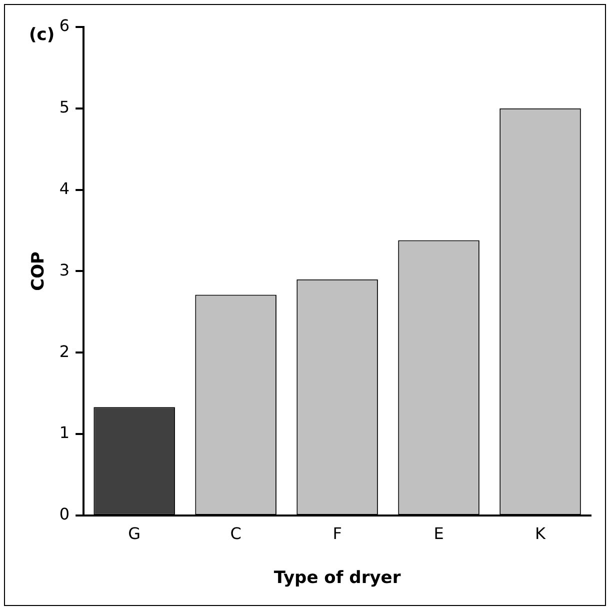 The image size is (612, 610). Describe the element at coordinates (134, 534) in the screenshot. I see `x-tick-label: G` at that location.